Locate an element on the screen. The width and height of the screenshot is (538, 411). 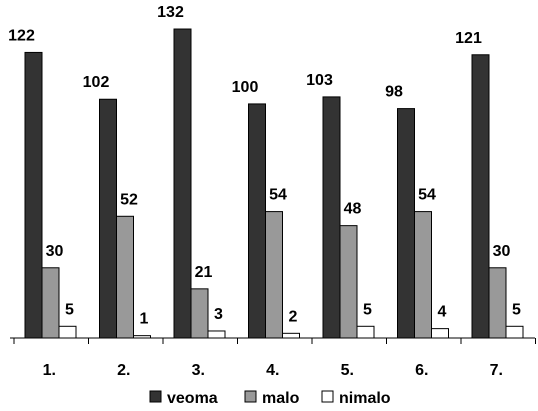
data-label-malo-3: 21 is located at coordinates (204, 272).